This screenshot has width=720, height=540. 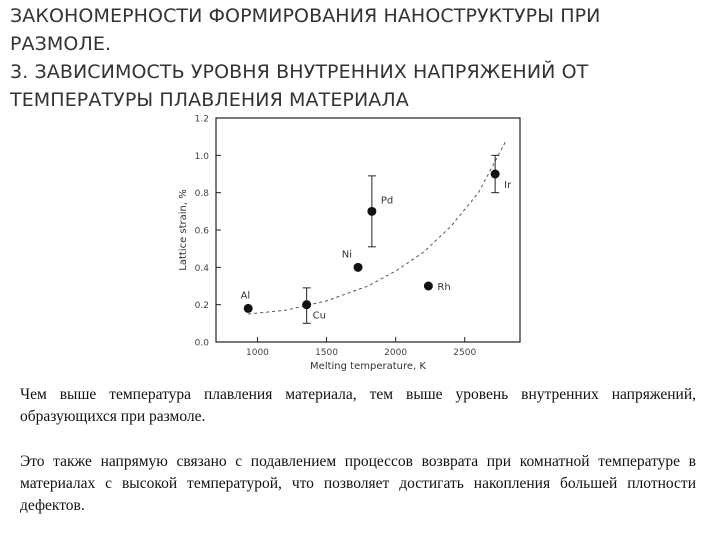 What do you see at coordinates (247, 301) in the screenshot?
I see `data-point-al: Al` at bounding box center [247, 301].